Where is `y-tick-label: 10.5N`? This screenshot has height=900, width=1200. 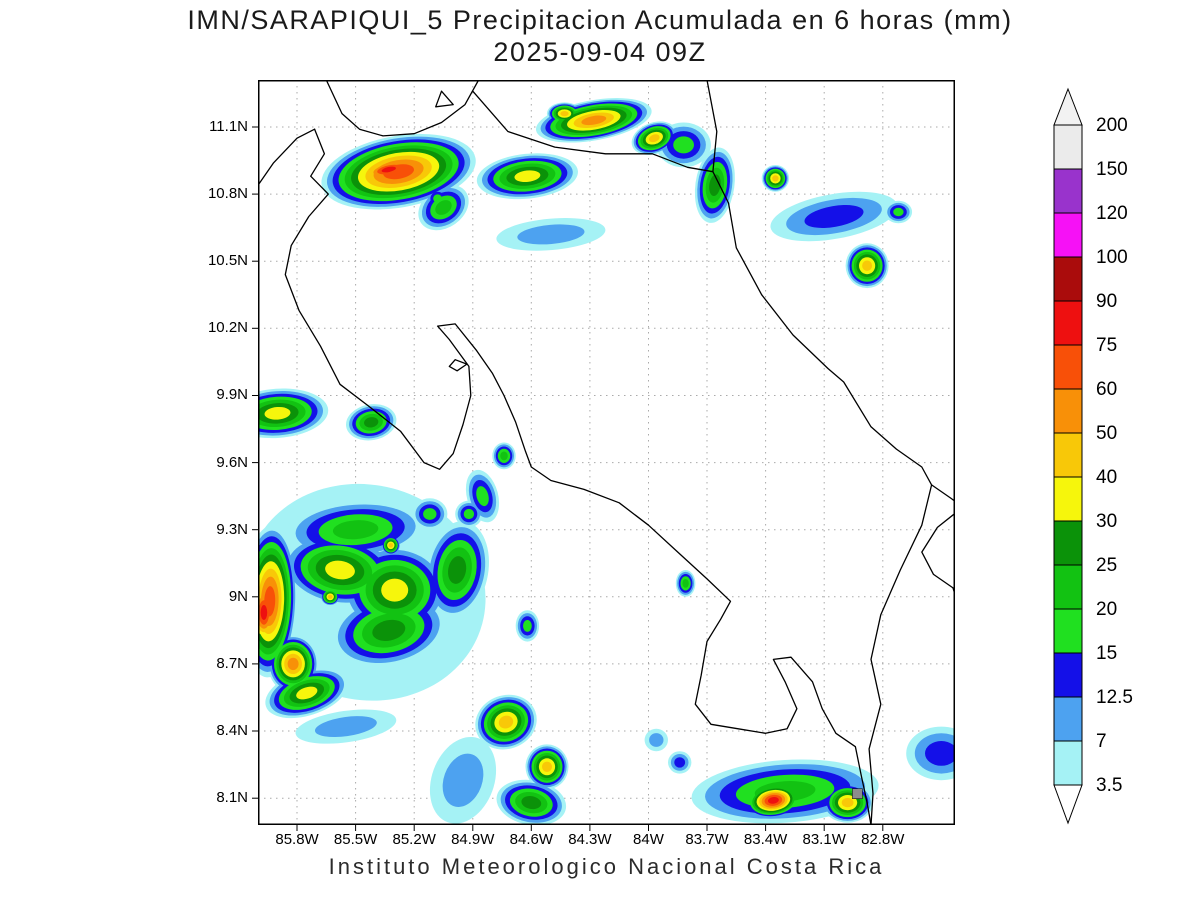 y-tick-label: 10.5N is located at coordinates (227, 261).